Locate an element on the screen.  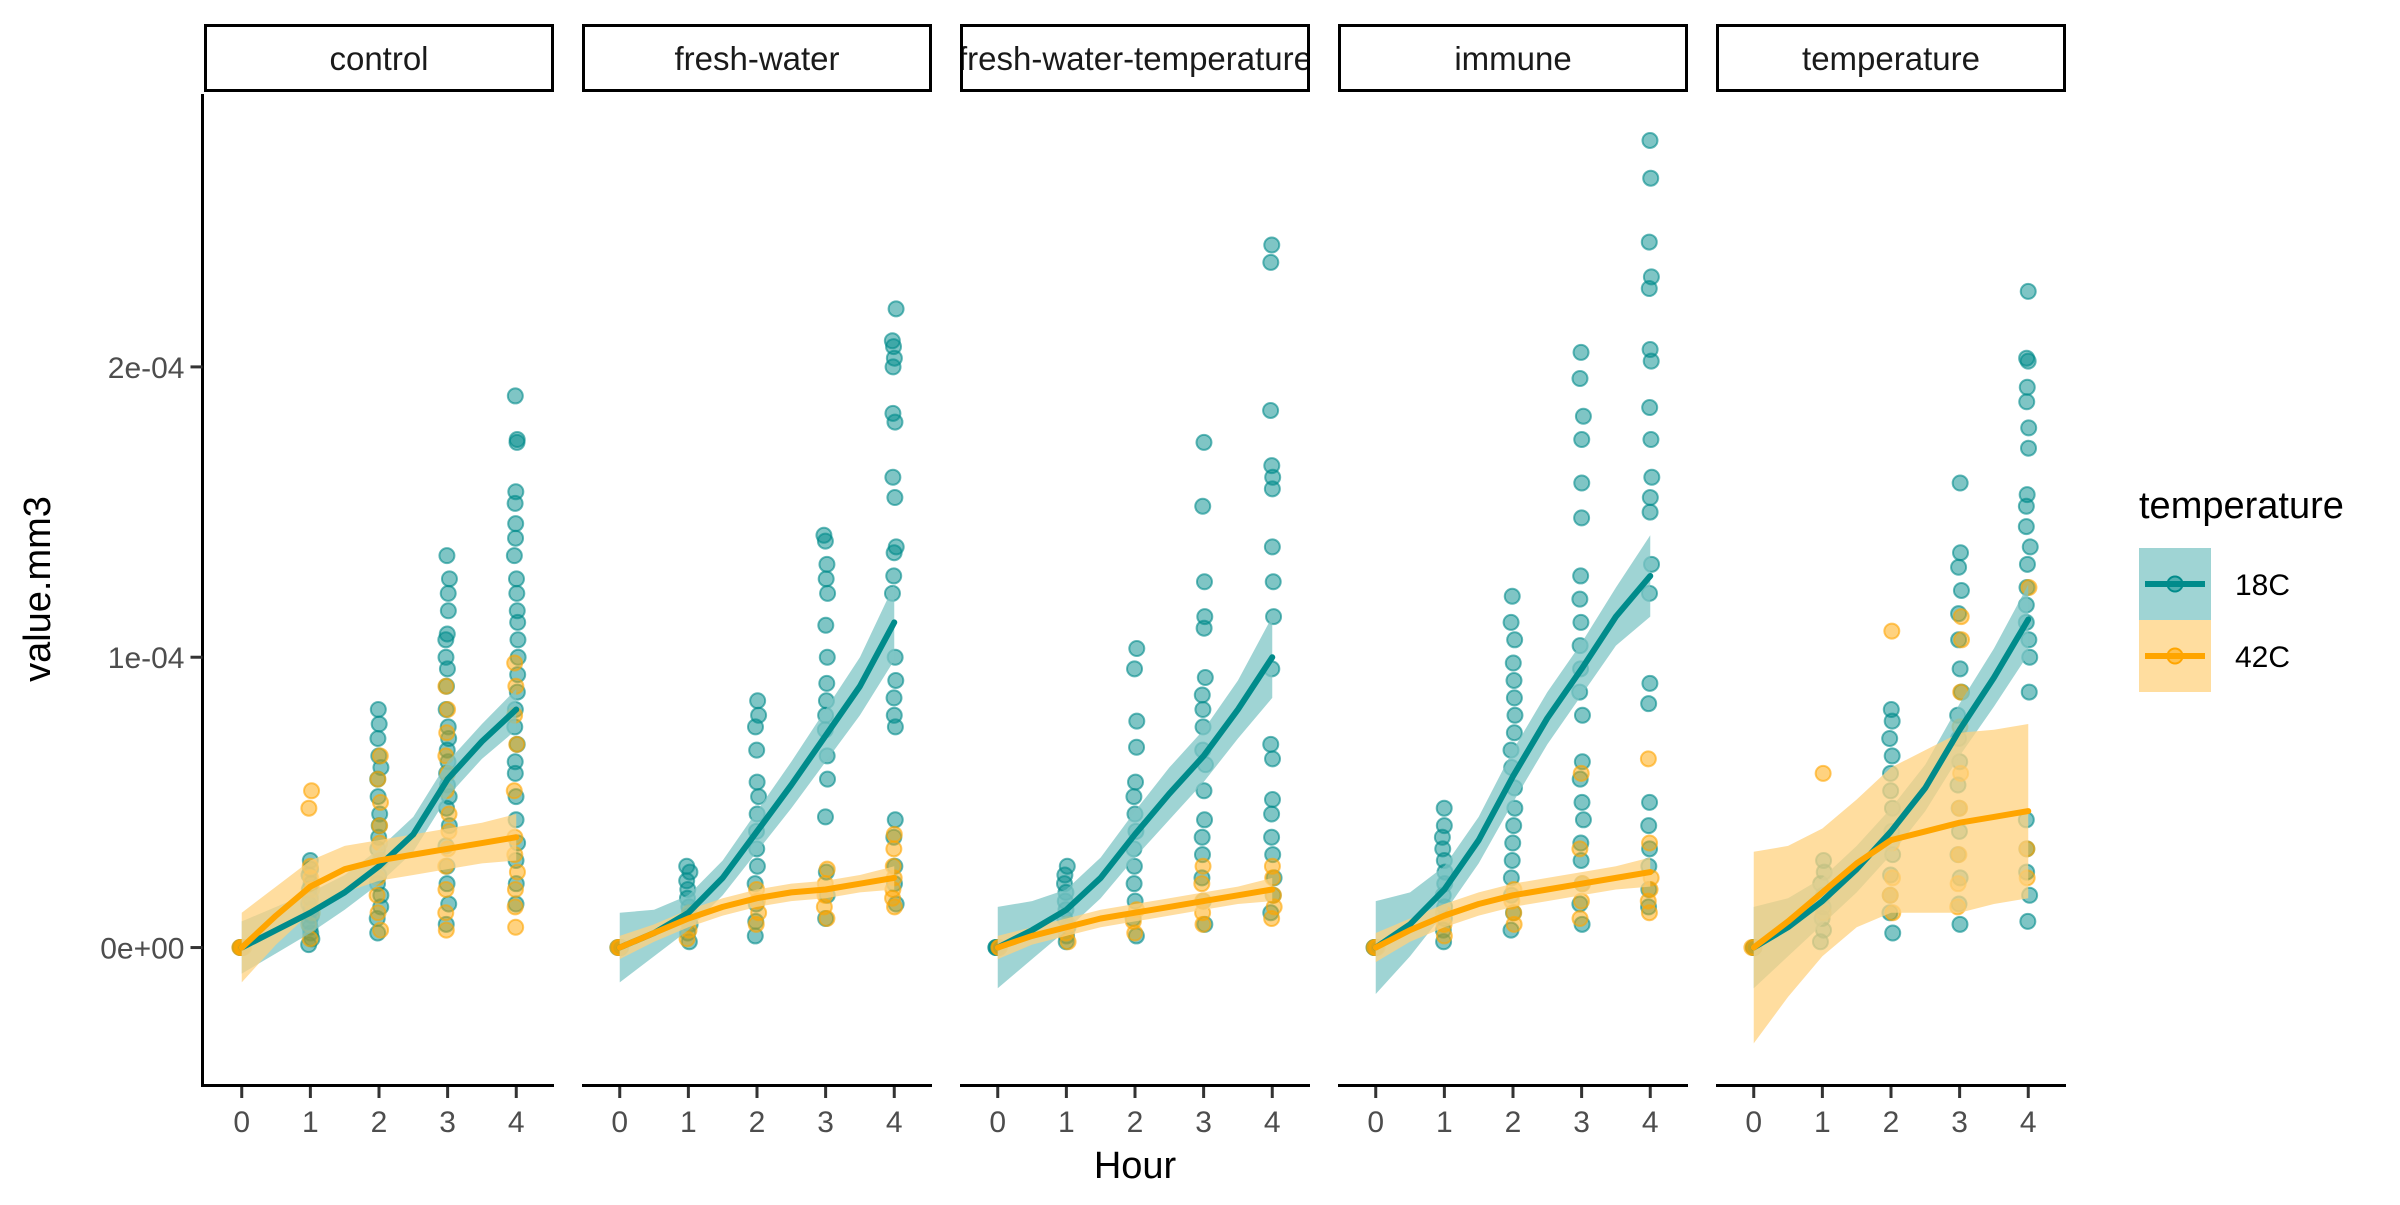
facet-panel-temperature: temperature 0 1 2 3 4 is located at coordinates (1891, 581).